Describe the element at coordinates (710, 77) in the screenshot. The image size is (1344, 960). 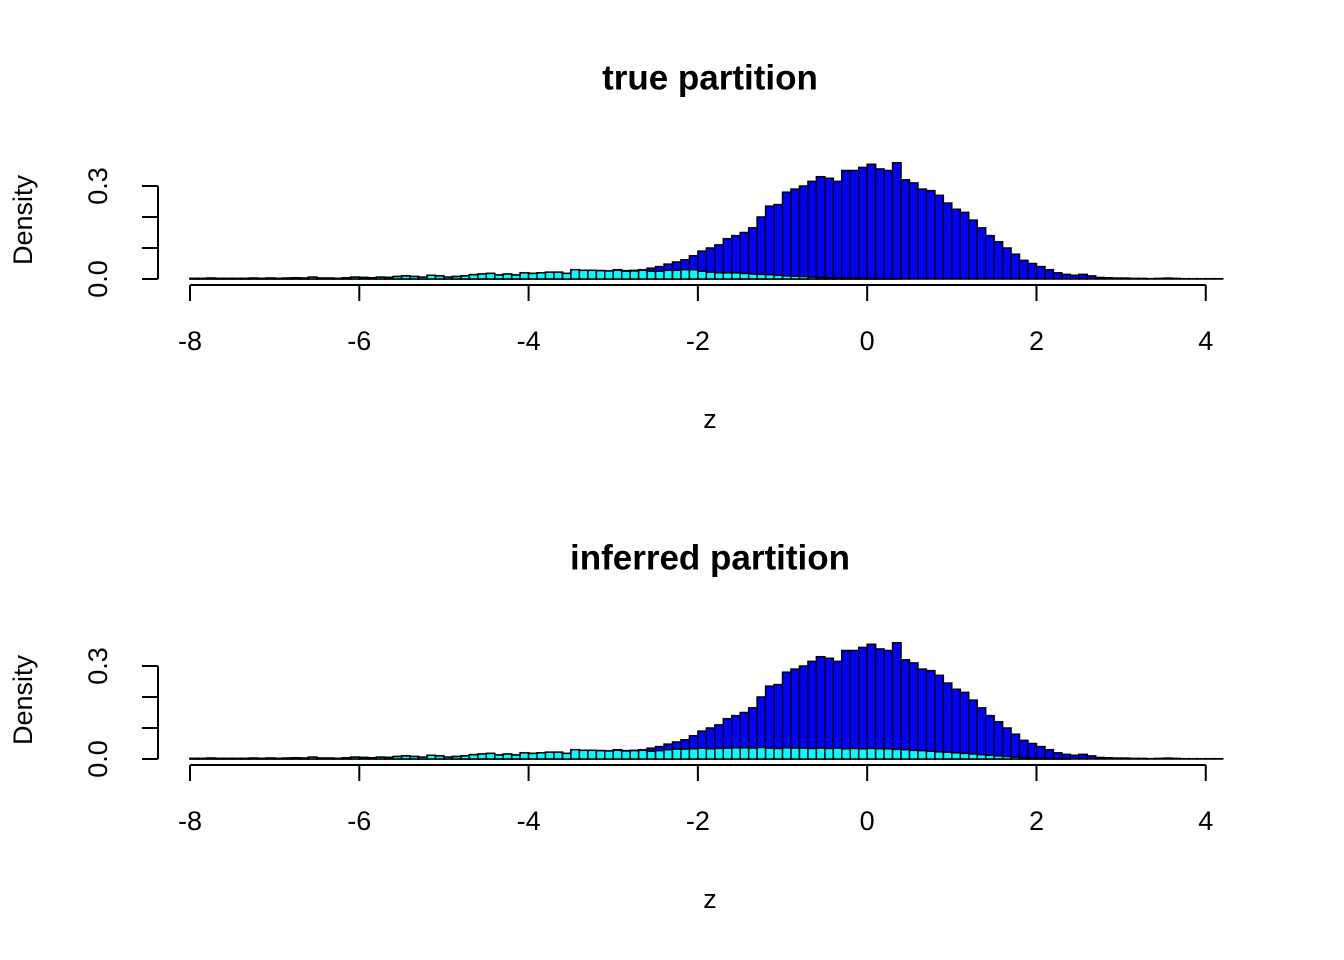
I see `chart-title: true partition` at that location.